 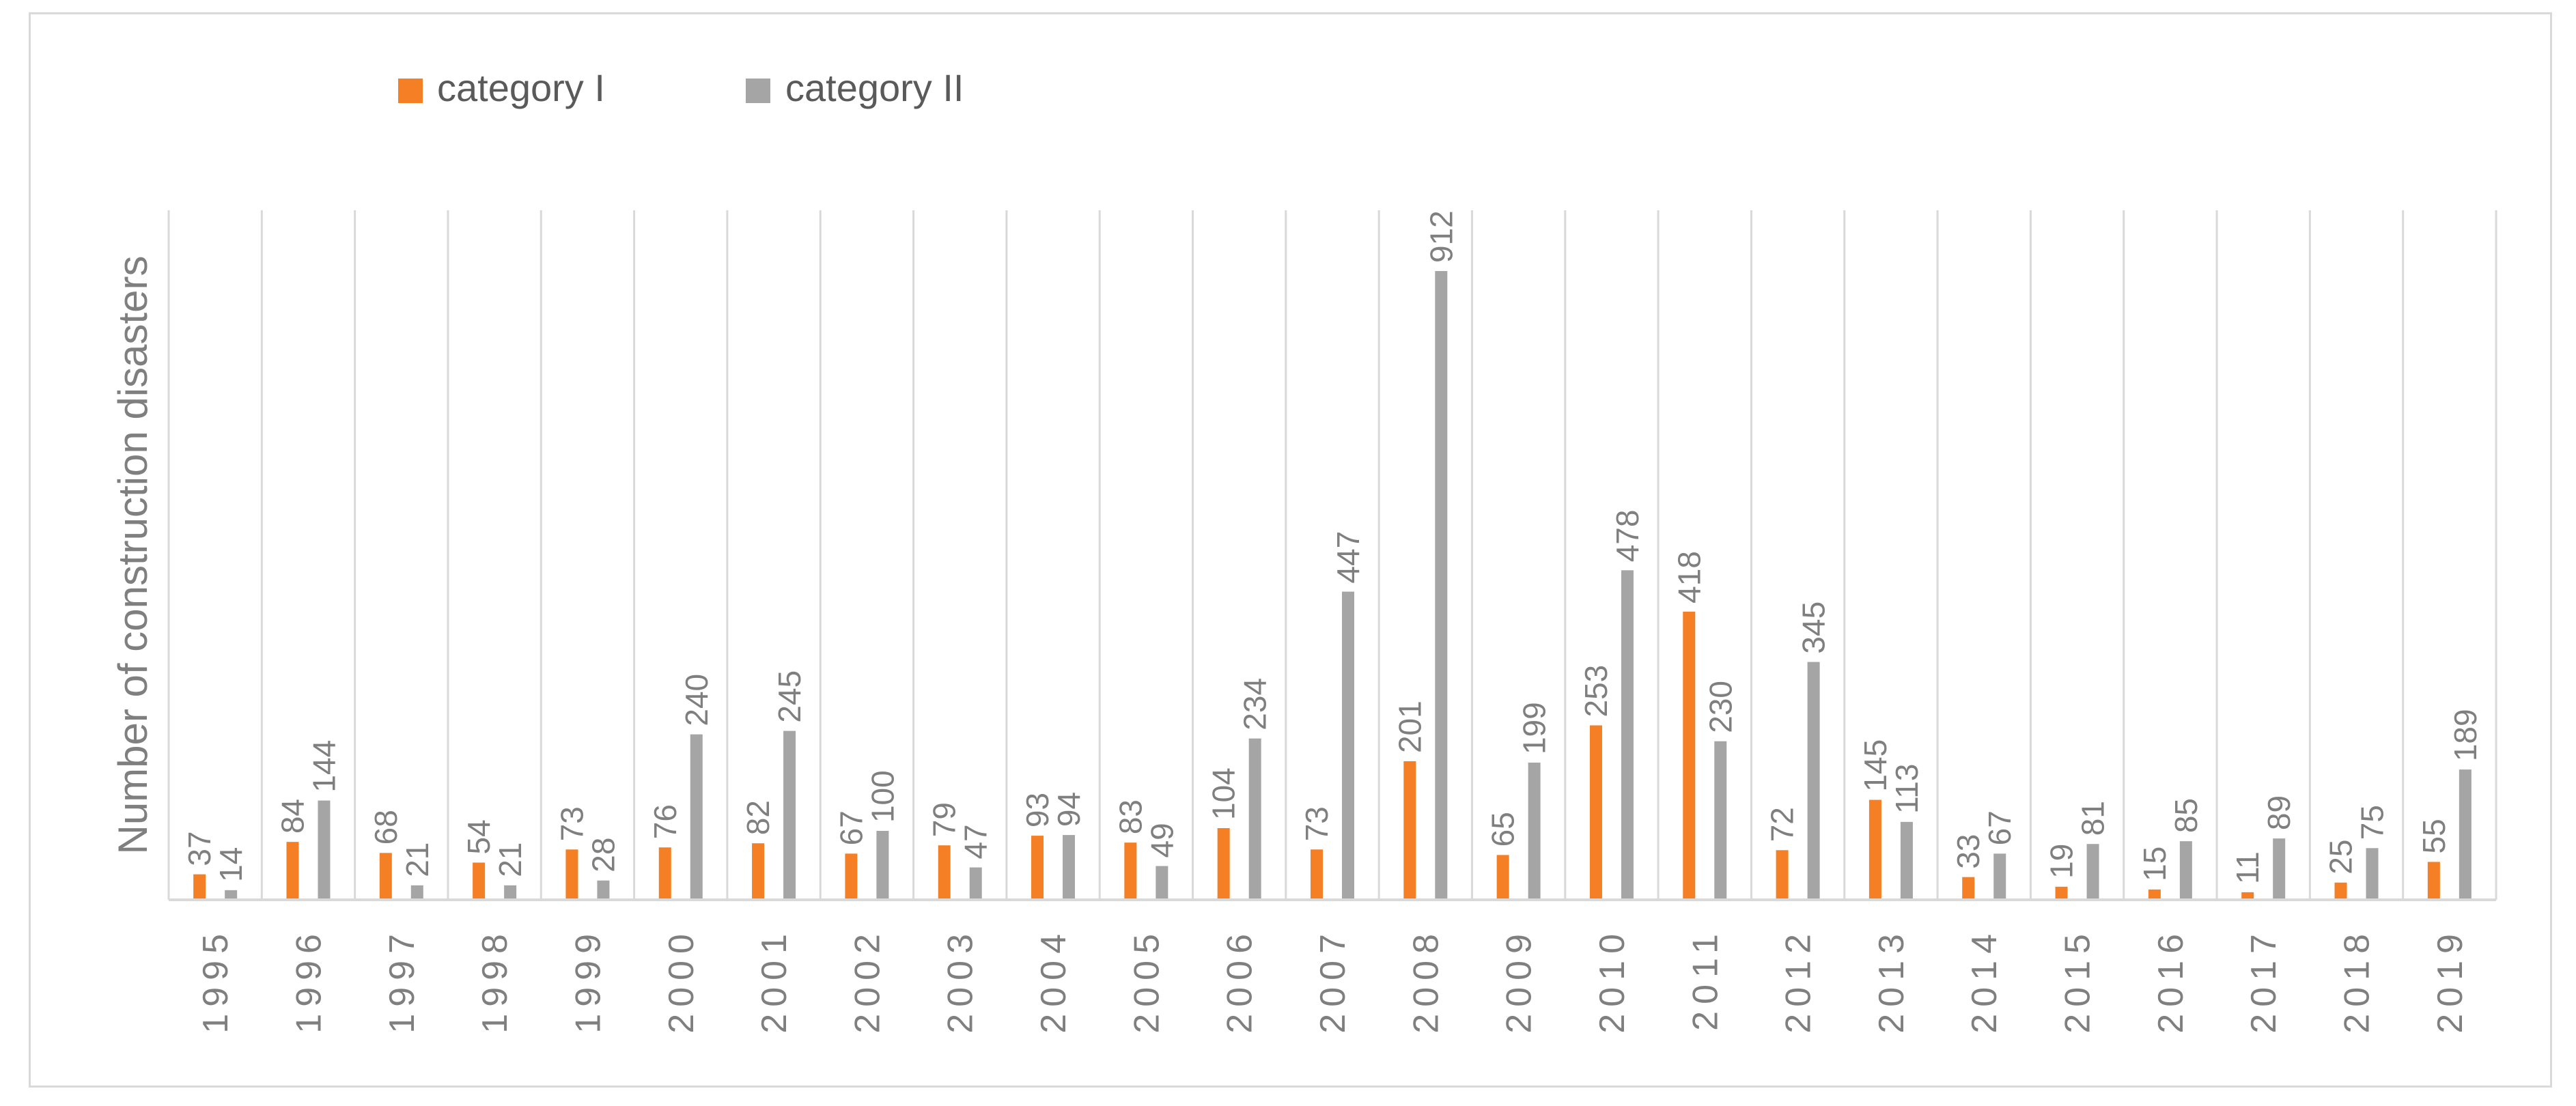 I want to click on data-label-category-2-2004: 94, so click(x=1069, y=809).